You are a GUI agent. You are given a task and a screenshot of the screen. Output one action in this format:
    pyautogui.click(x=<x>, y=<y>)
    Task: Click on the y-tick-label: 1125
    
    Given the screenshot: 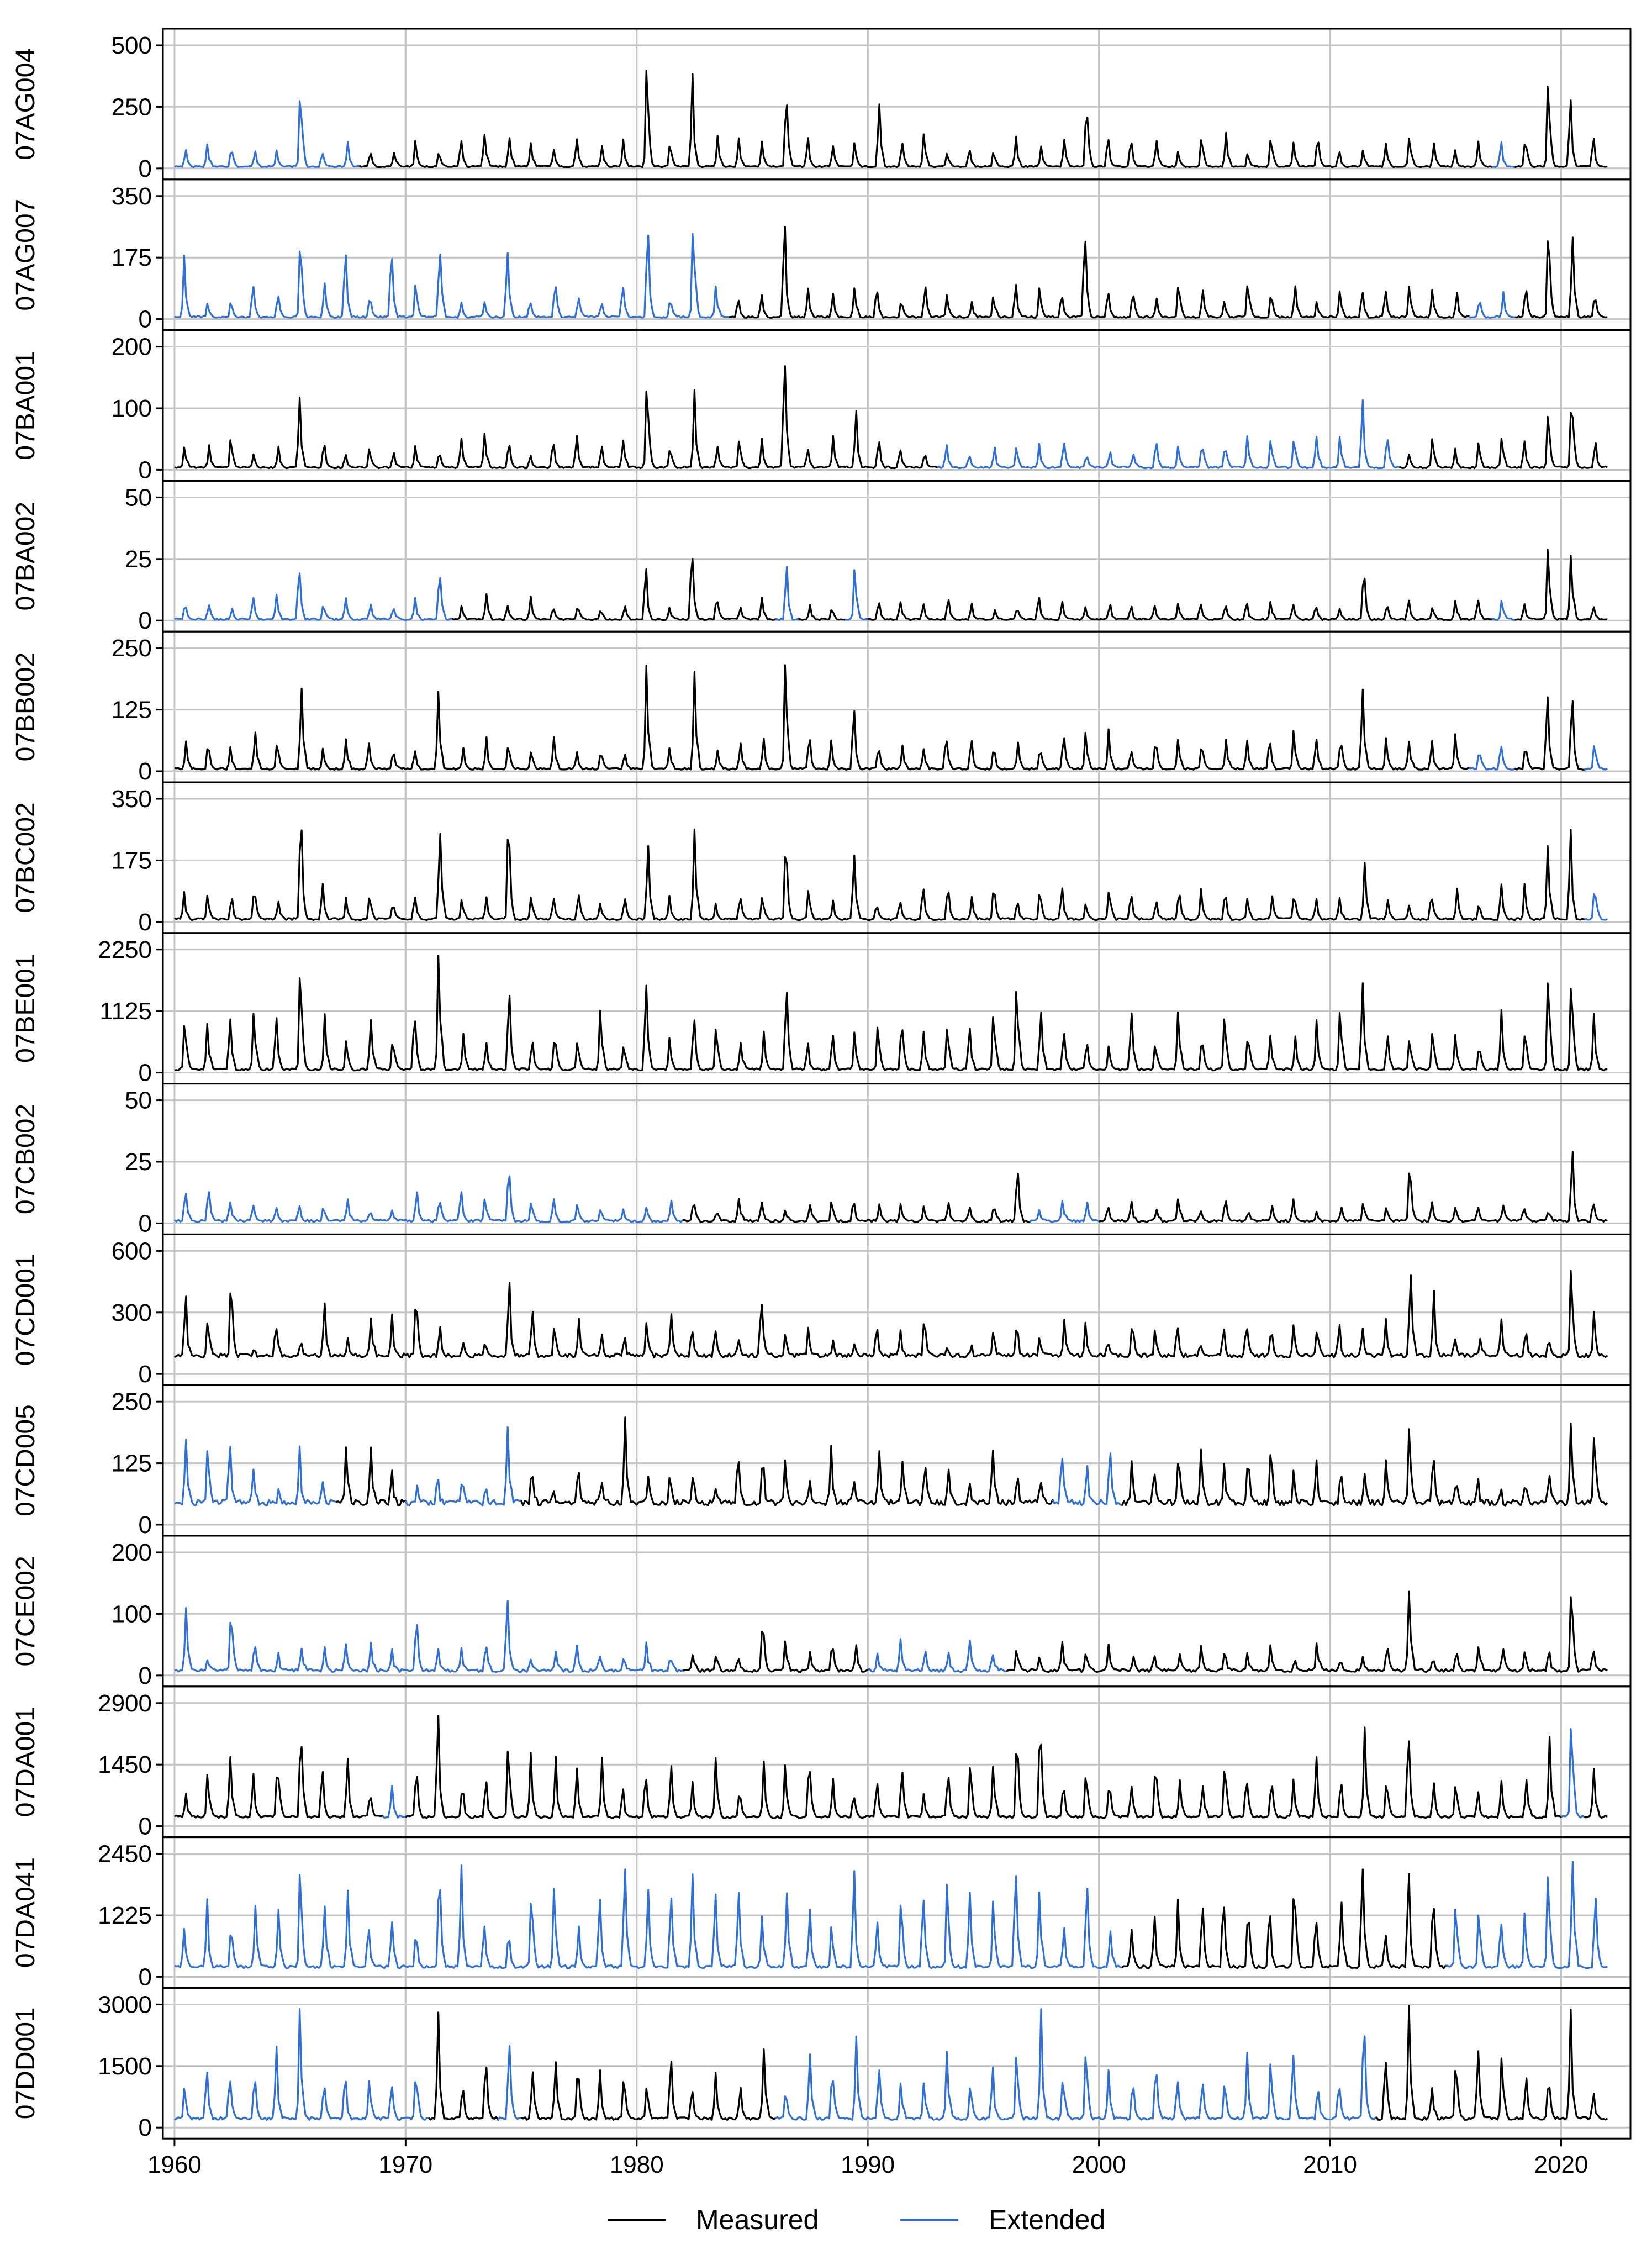 What is the action you would take?
    pyautogui.click(x=125, y=1011)
    